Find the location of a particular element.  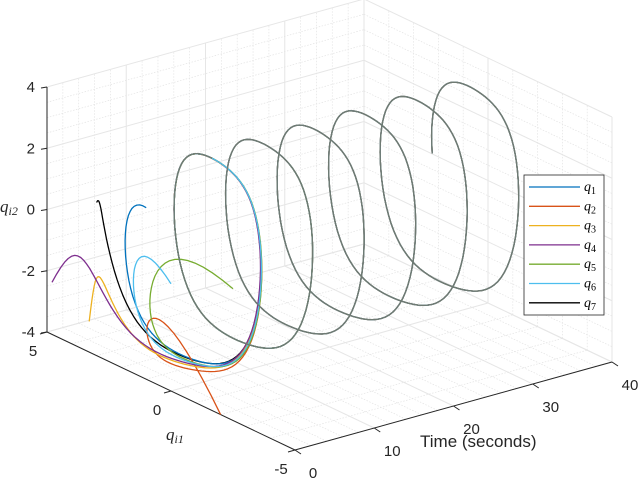

z-tick-label: 4 is located at coordinates (31, 87).